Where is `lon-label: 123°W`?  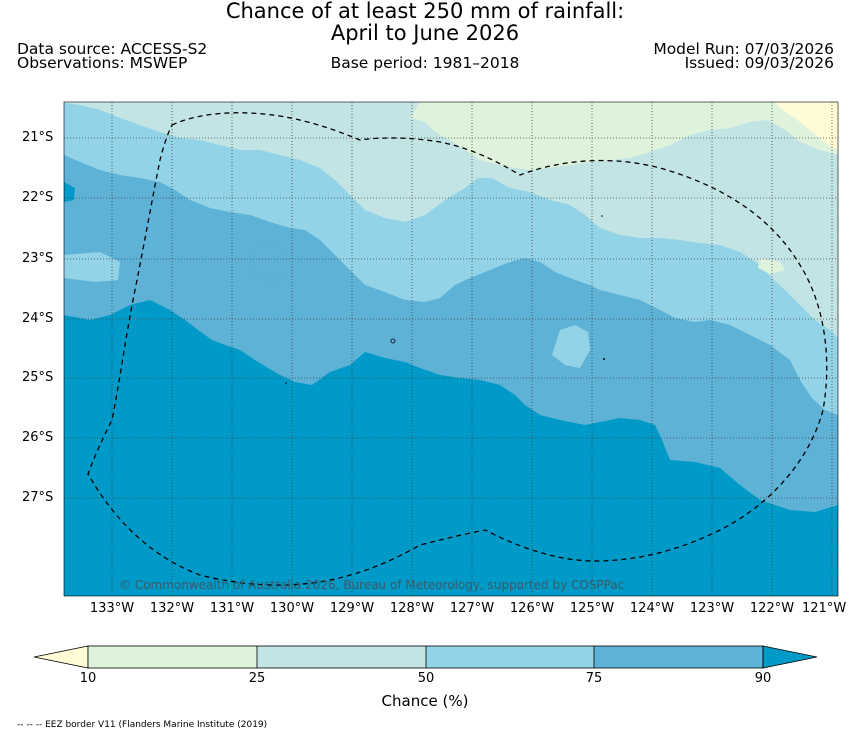 lon-label: 123°W is located at coordinates (712, 608).